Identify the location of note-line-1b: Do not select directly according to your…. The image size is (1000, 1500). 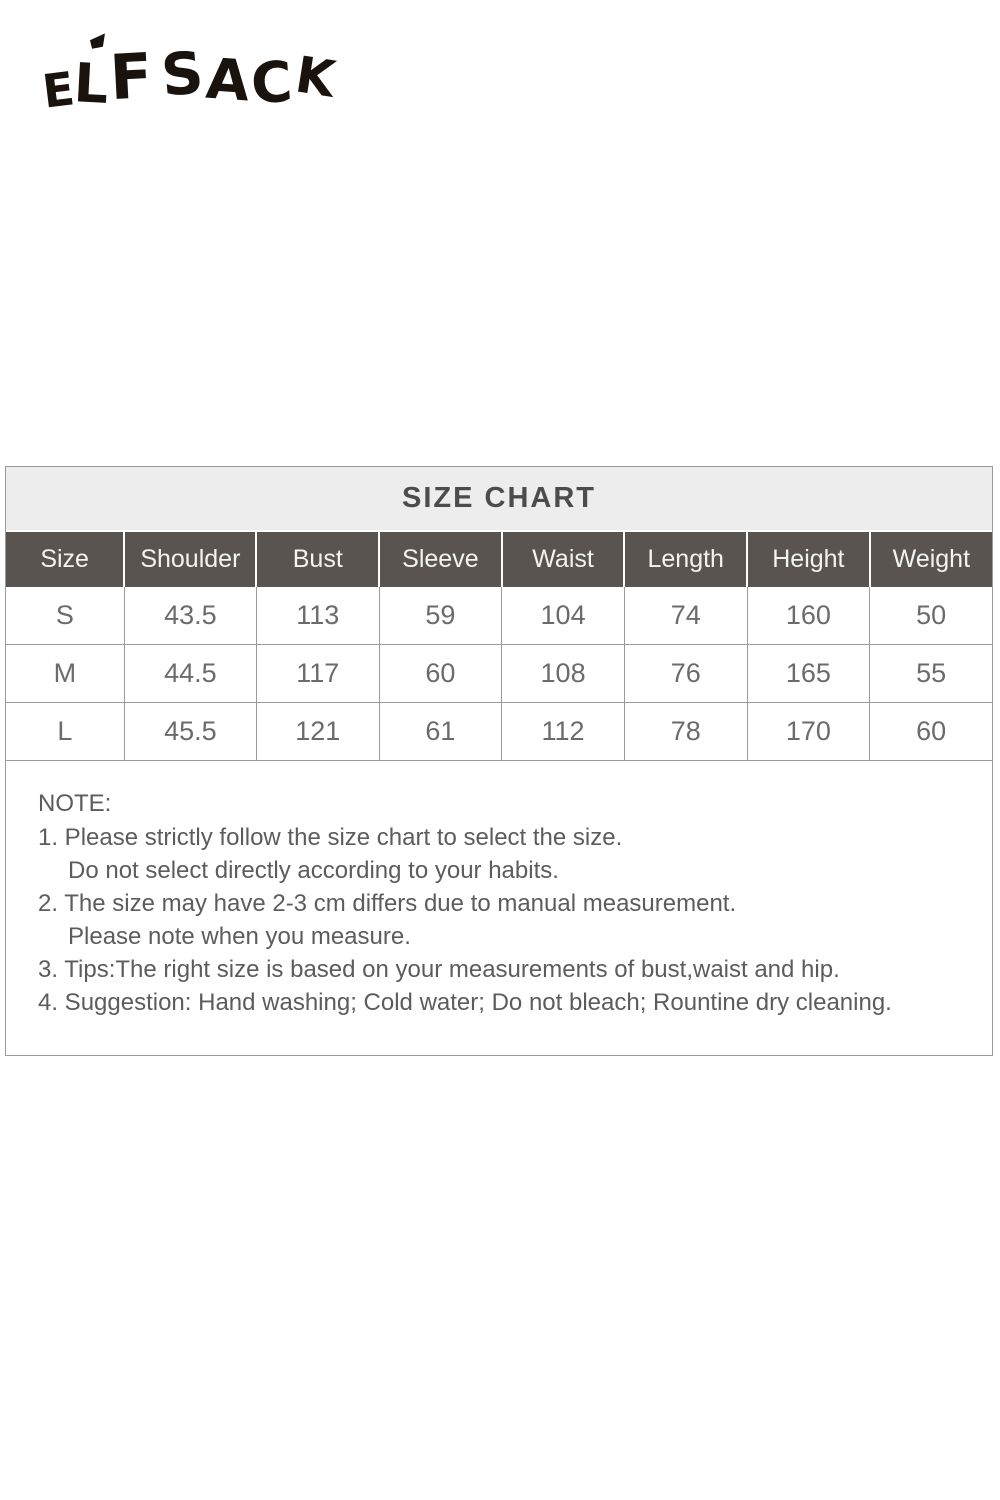
(313, 870).